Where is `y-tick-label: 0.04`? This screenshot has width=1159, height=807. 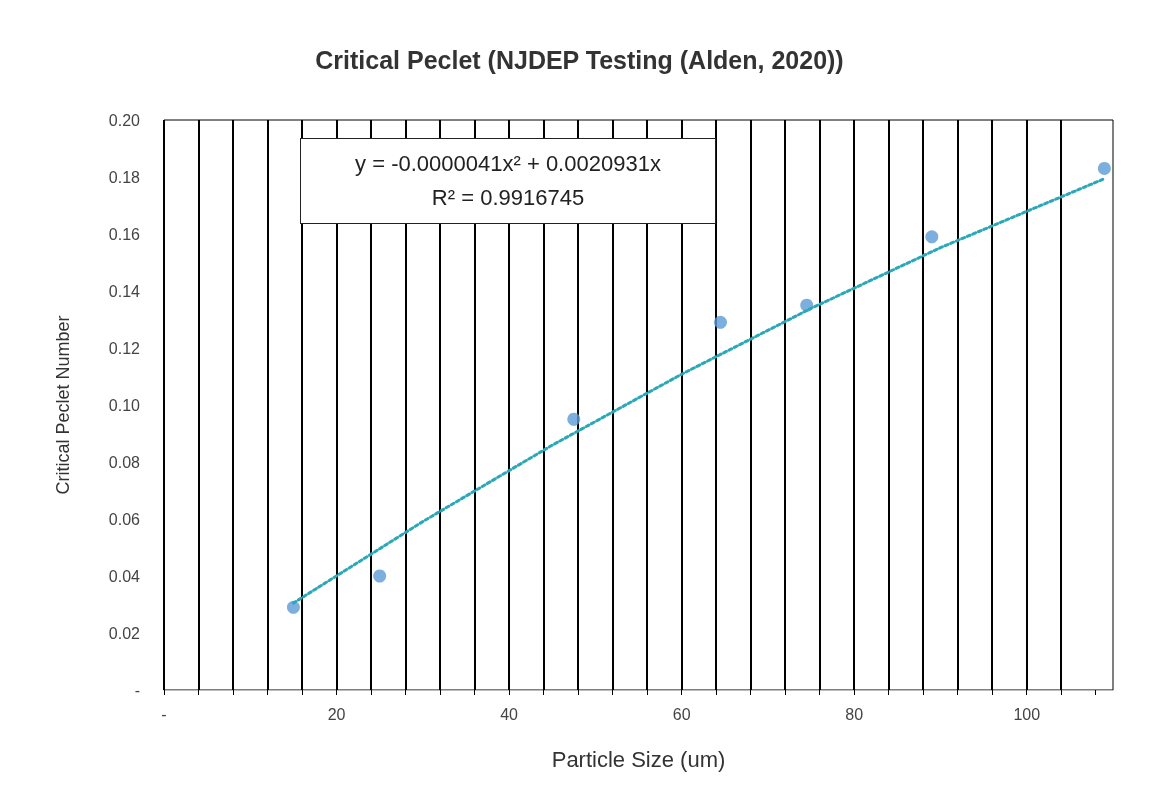
y-tick-label: 0.04 is located at coordinates (124, 576).